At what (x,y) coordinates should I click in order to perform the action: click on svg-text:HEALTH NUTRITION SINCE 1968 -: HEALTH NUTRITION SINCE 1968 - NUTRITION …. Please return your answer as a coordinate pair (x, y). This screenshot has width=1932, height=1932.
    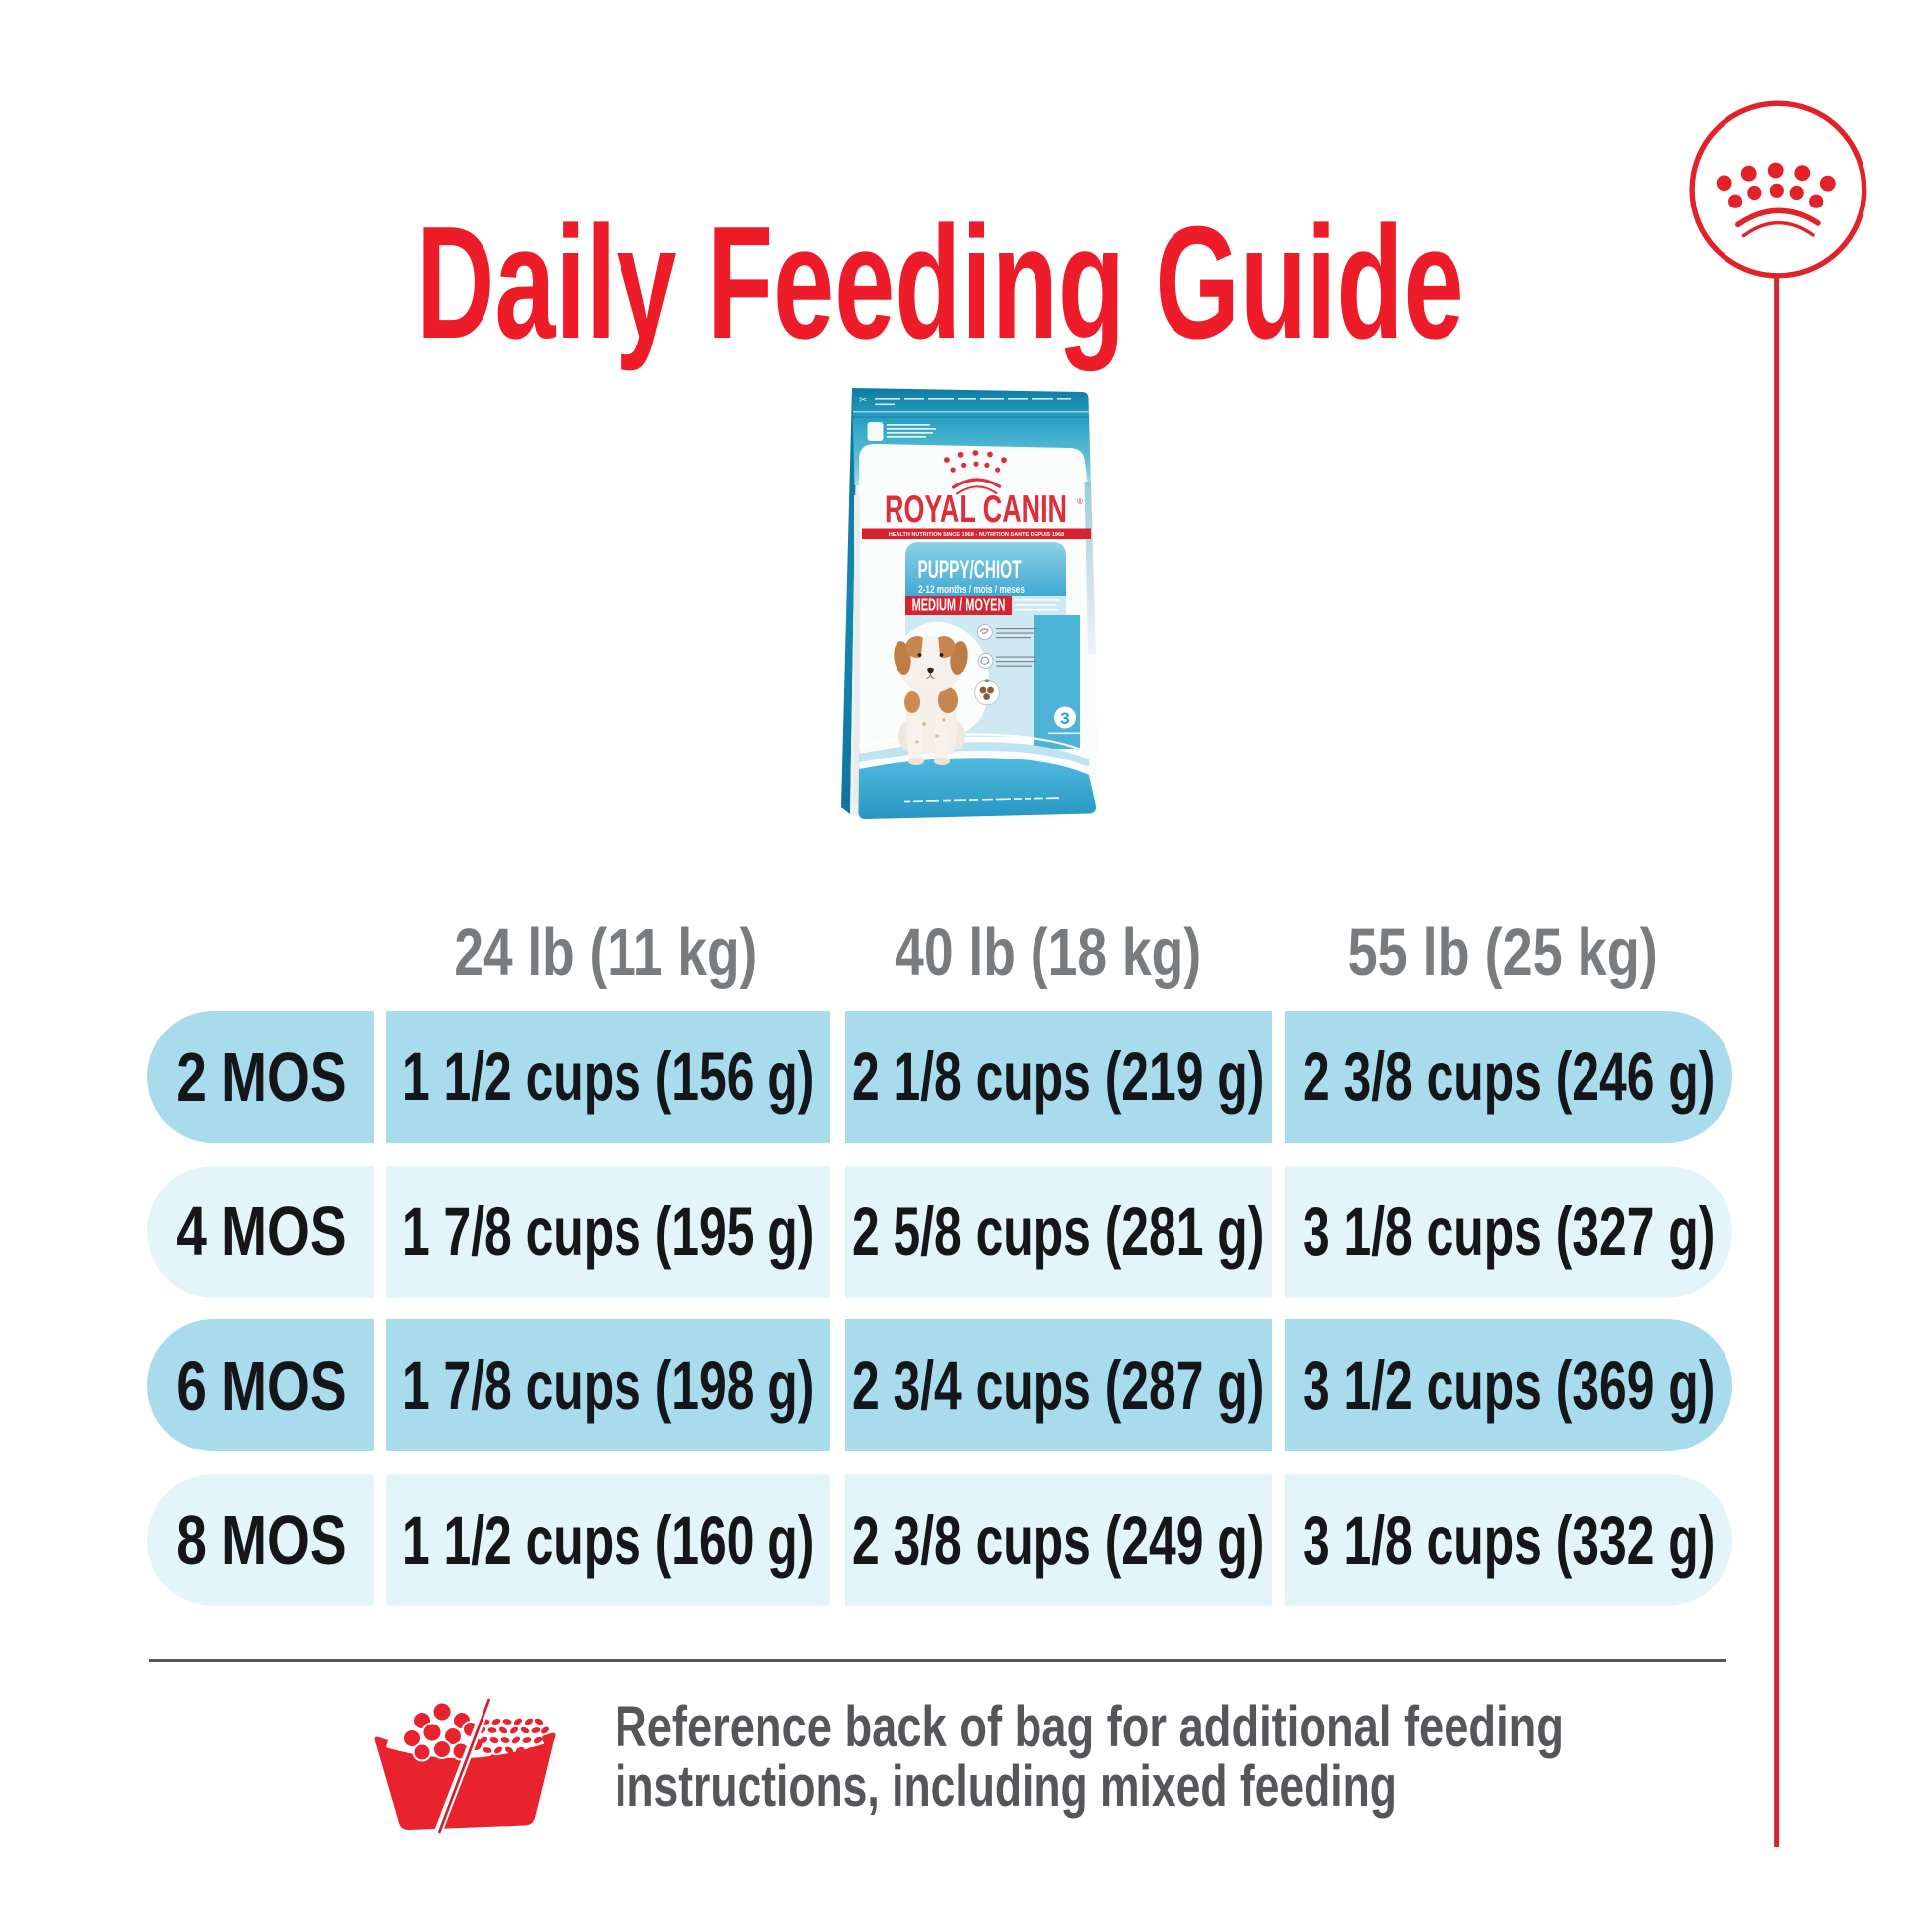
    Looking at the image, I should click on (976, 535).